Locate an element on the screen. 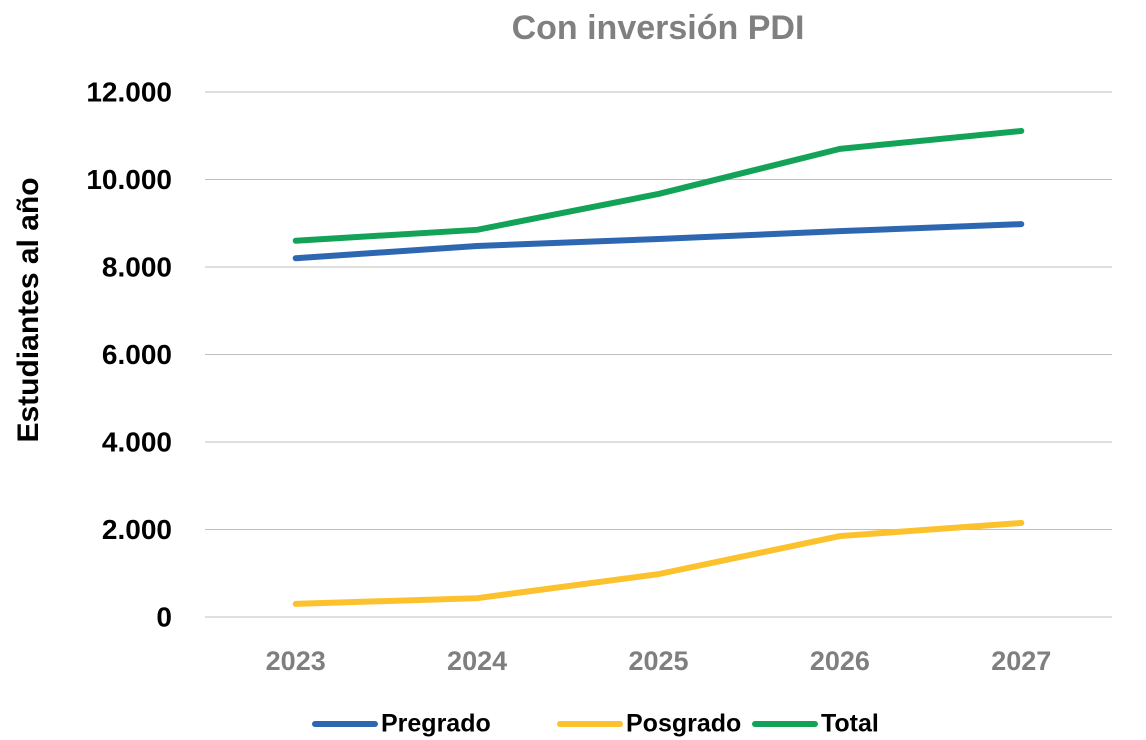  x-tick-label: 2024 is located at coordinates (477, 661).